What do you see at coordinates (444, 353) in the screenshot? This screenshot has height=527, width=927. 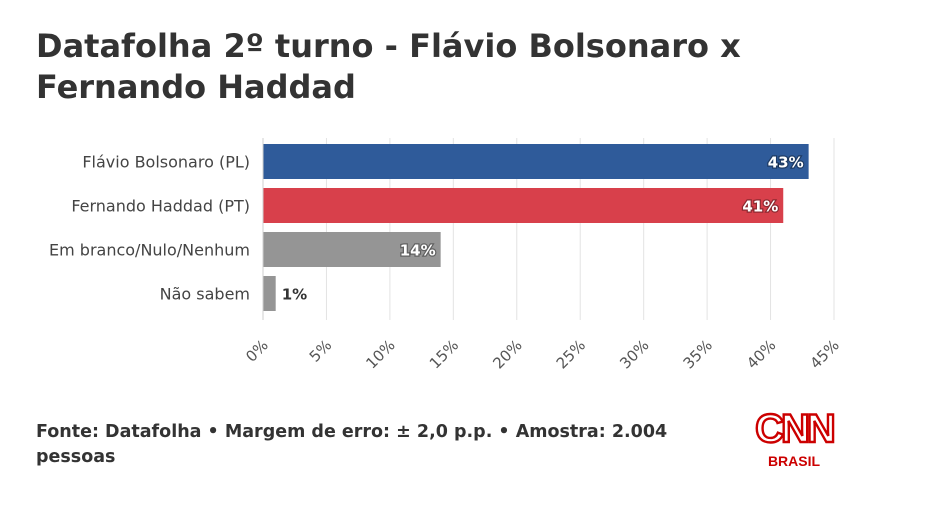 I see `tick-label: 15%` at bounding box center [444, 353].